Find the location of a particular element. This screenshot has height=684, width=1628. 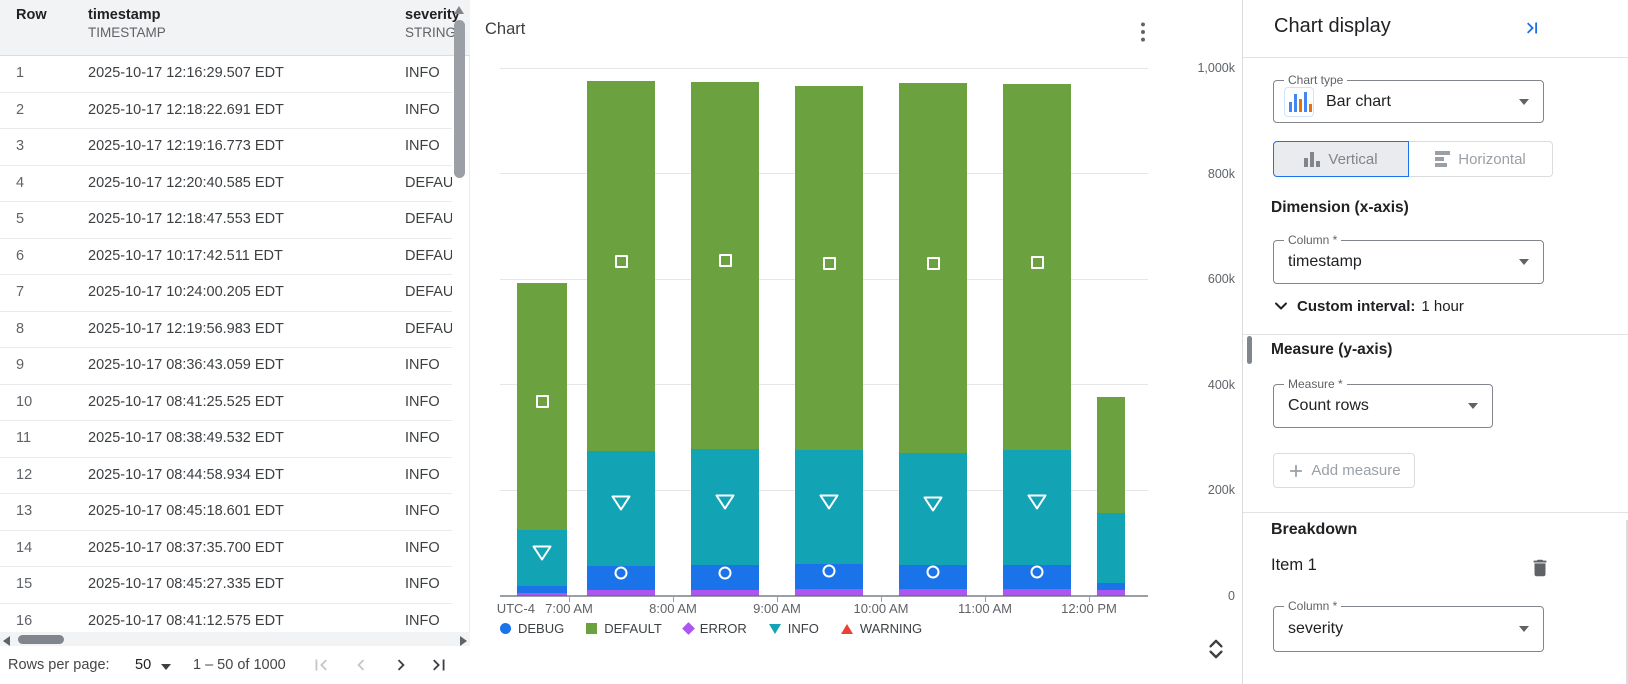

dimension-column-select: Column * timestamp is located at coordinates (1408, 258).